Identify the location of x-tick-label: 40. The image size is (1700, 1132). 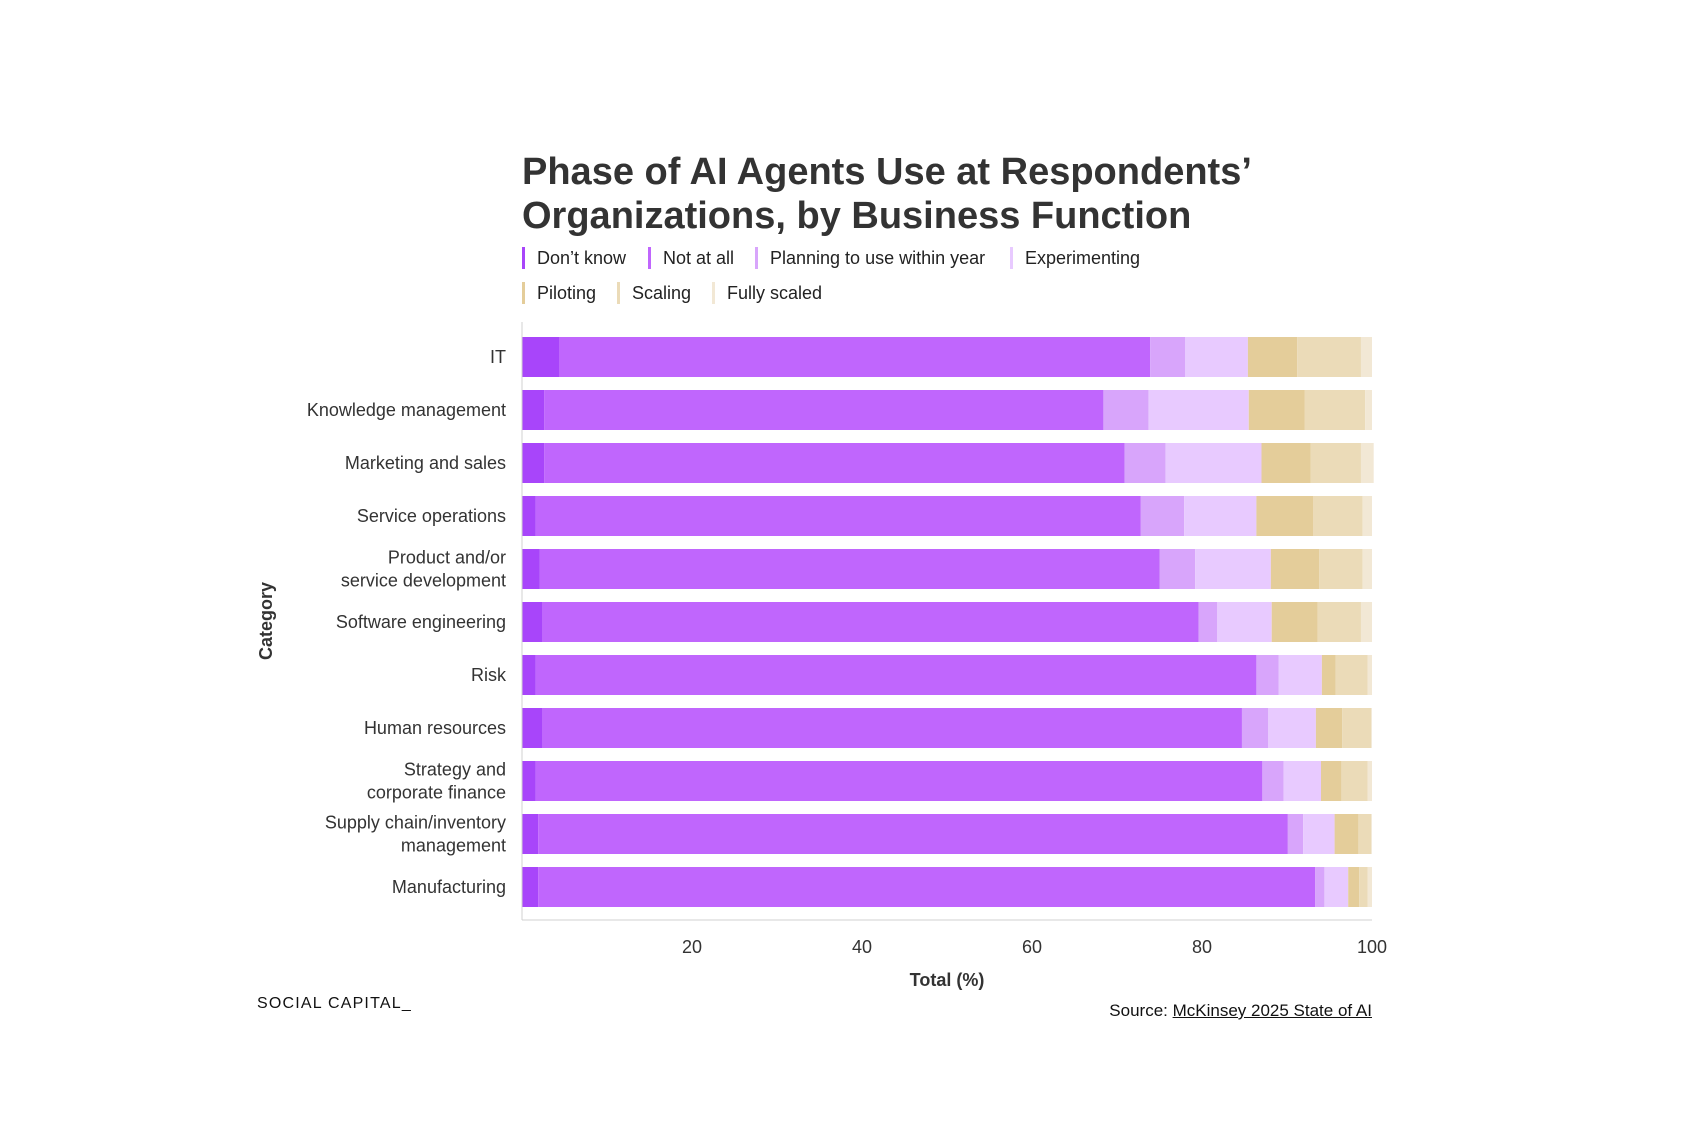
(862, 947).